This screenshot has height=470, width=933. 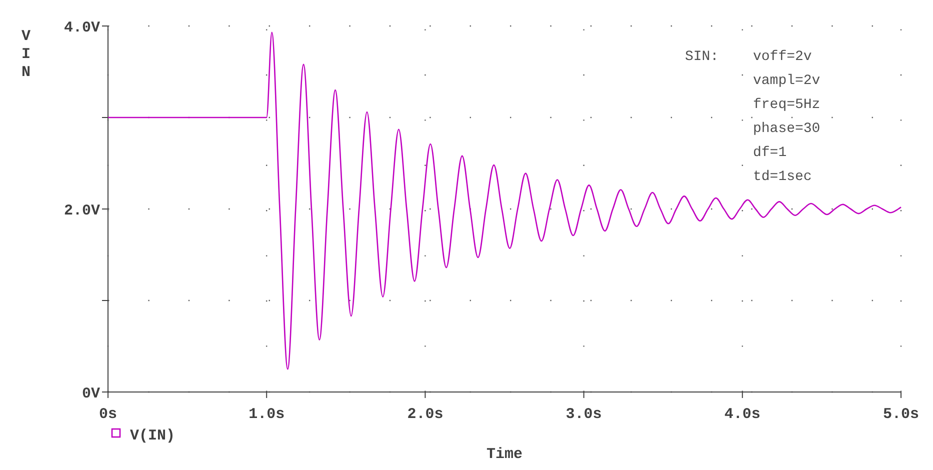 What do you see at coordinates (108, 414) in the screenshot?
I see `x-tick-label: 0s` at bounding box center [108, 414].